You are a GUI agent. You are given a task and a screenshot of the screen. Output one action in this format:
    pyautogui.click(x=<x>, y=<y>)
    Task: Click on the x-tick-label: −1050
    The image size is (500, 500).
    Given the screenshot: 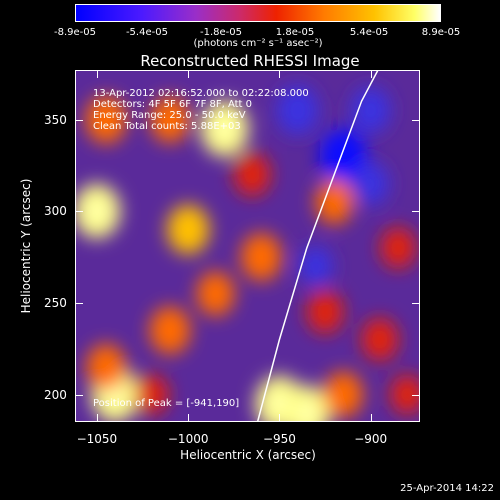 What is the action you would take?
    pyautogui.click(x=97, y=439)
    